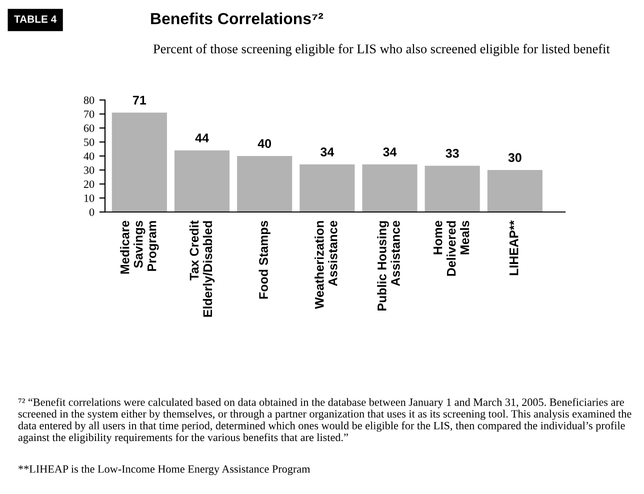 The image size is (644, 494). What do you see at coordinates (264, 259) in the screenshot?
I see `x-tick-label: Food Stamps` at bounding box center [264, 259].